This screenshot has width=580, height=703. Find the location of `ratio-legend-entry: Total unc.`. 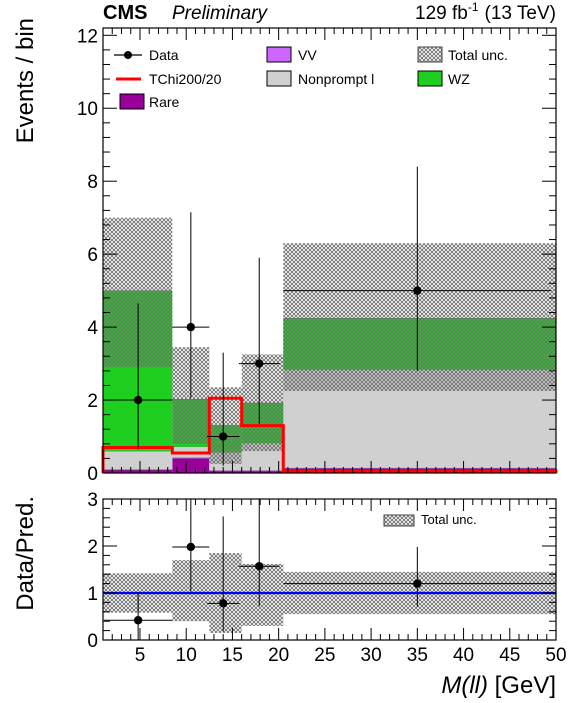

ratio-legend-entry: Total unc. is located at coordinates (430, 519).